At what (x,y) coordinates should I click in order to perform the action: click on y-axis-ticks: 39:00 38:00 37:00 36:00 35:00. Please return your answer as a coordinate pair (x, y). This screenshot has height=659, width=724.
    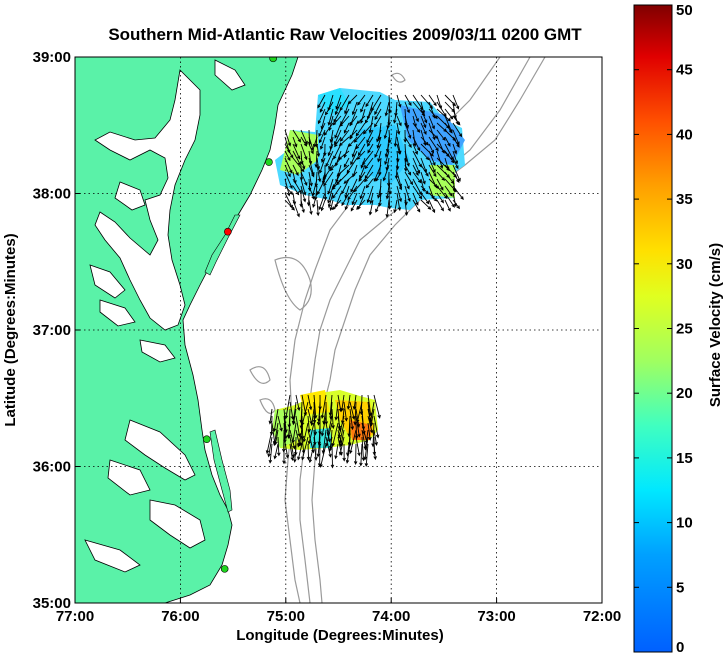
    Looking at the image, I should click on (56, 330).